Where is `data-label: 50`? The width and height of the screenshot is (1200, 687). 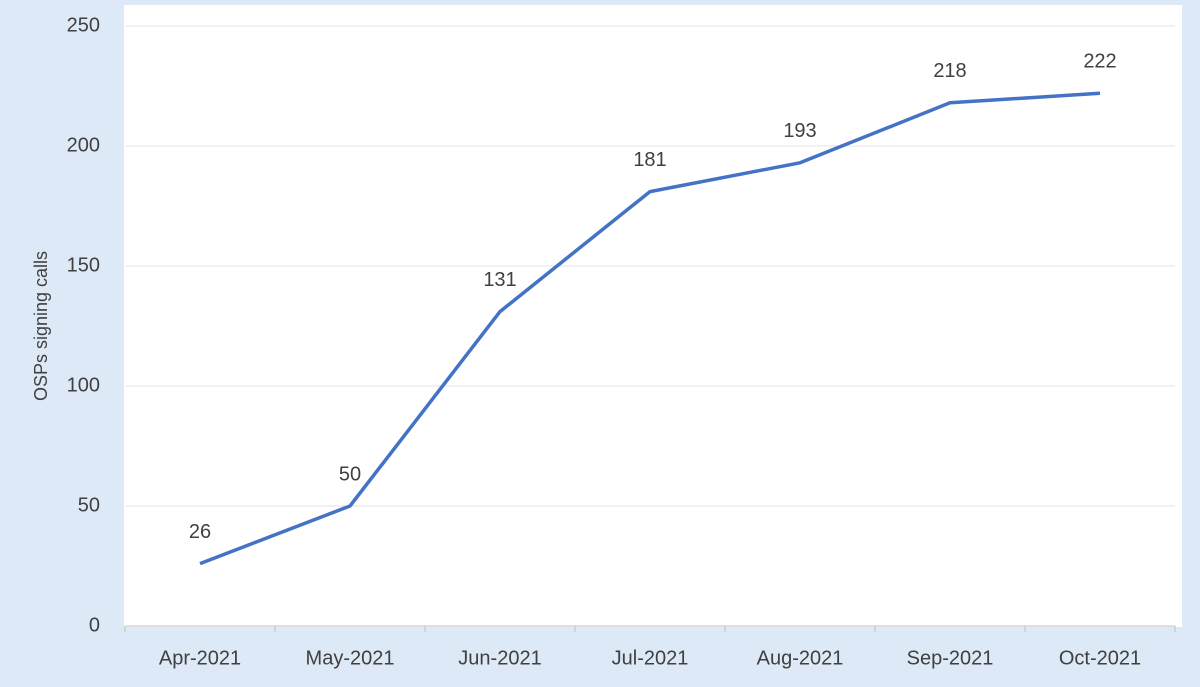
data-label: 50 is located at coordinates (350, 474).